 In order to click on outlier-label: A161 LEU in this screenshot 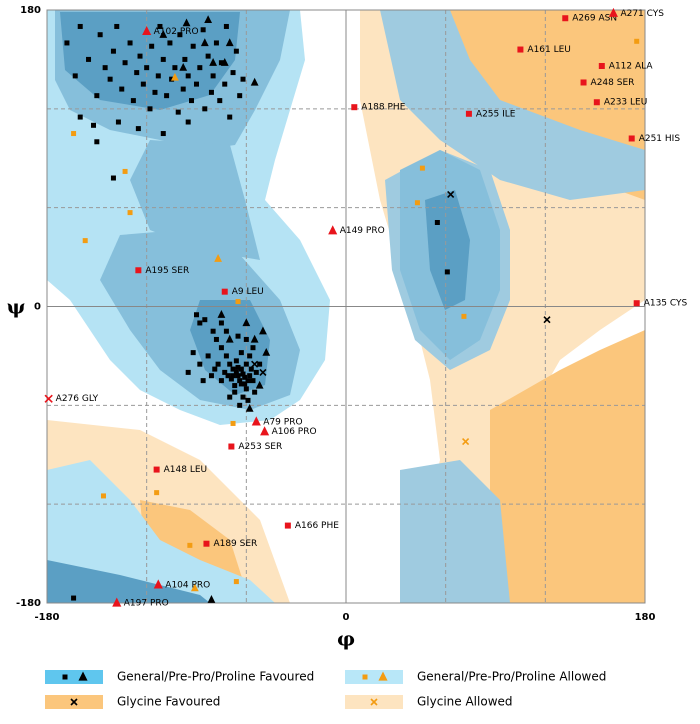, I will do `click(548, 50)`.